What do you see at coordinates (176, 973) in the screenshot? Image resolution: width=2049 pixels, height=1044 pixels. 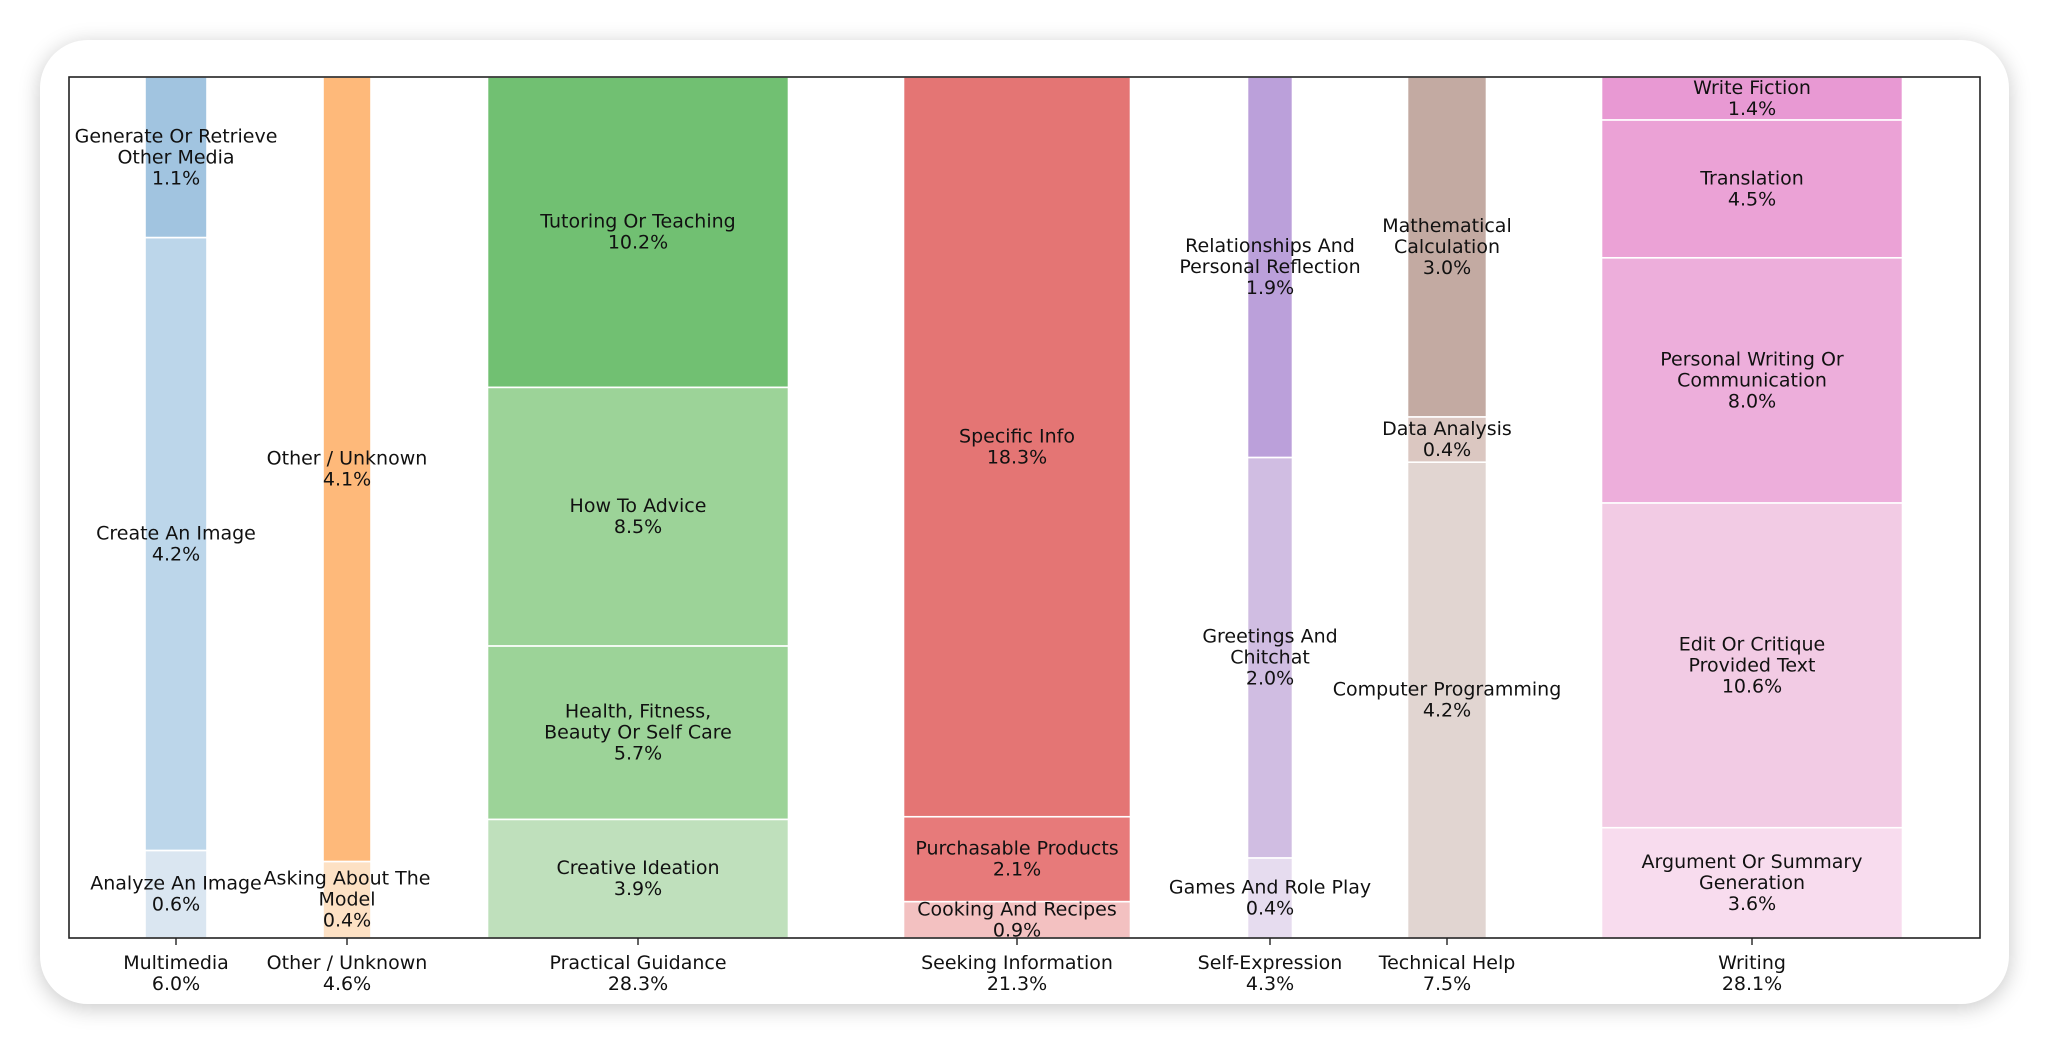 I see `x-tick-label-multimedia: Multimedia 6.0%` at bounding box center [176, 973].